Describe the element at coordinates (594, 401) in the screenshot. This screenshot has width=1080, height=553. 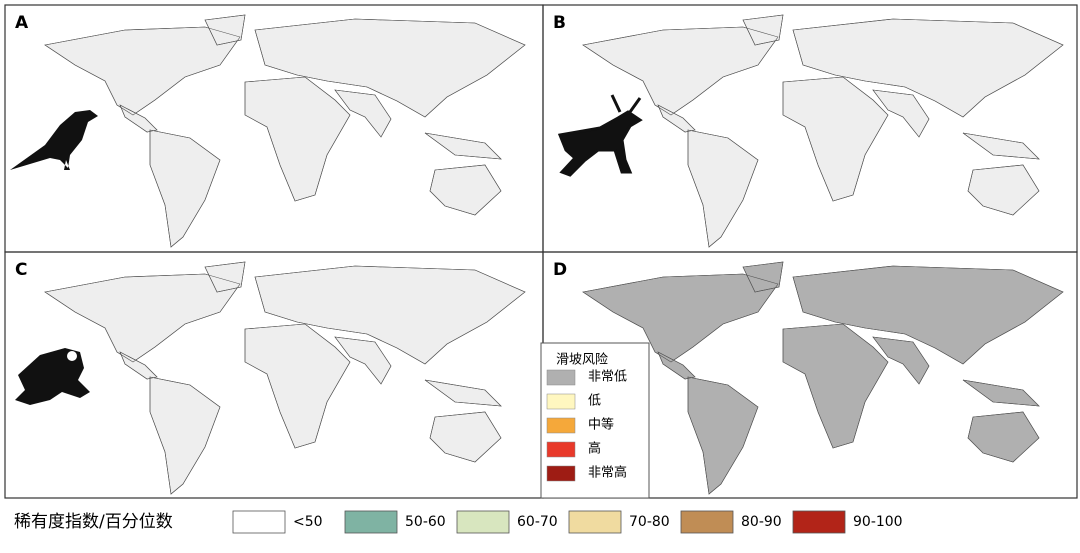
I see `legend-label: 低` at that location.